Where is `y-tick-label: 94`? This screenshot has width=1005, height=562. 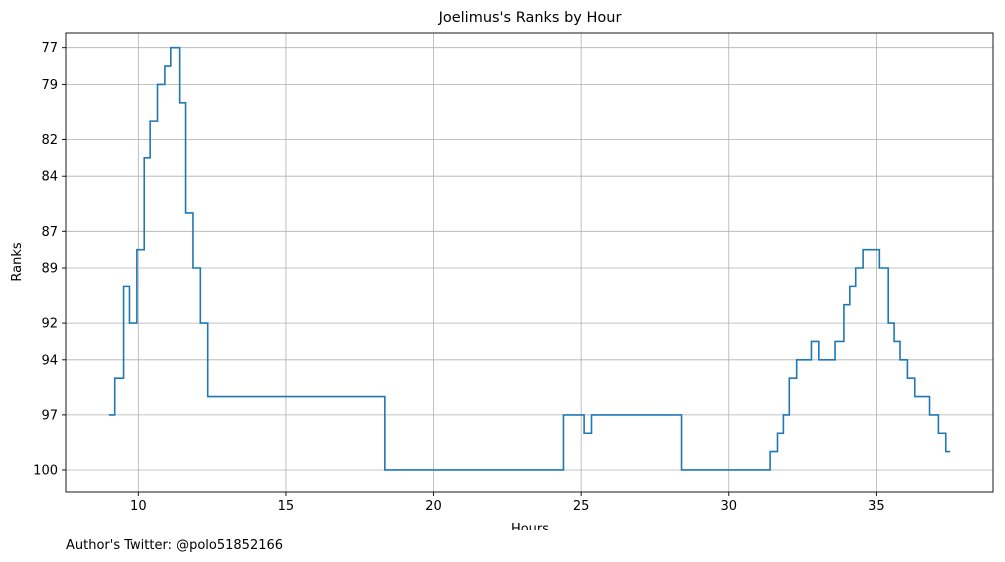
y-tick-label: 94 is located at coordinates (49, 360).